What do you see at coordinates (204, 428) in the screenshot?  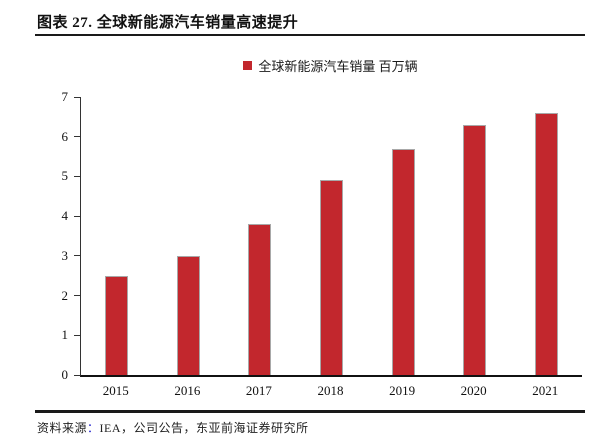 I see `source-text: IEA，公司公告，东亚前海证券研究所` at bounding box center [204, 428].